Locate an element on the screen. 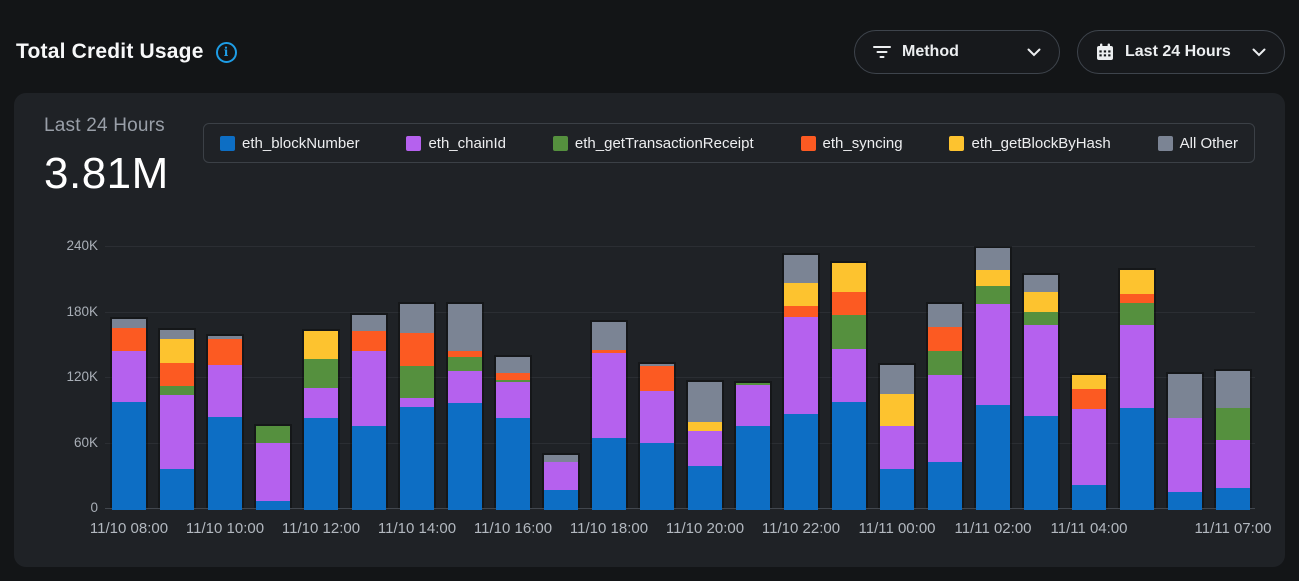  bar-column-11/10 16:00 is located at coordinates (513, 432).